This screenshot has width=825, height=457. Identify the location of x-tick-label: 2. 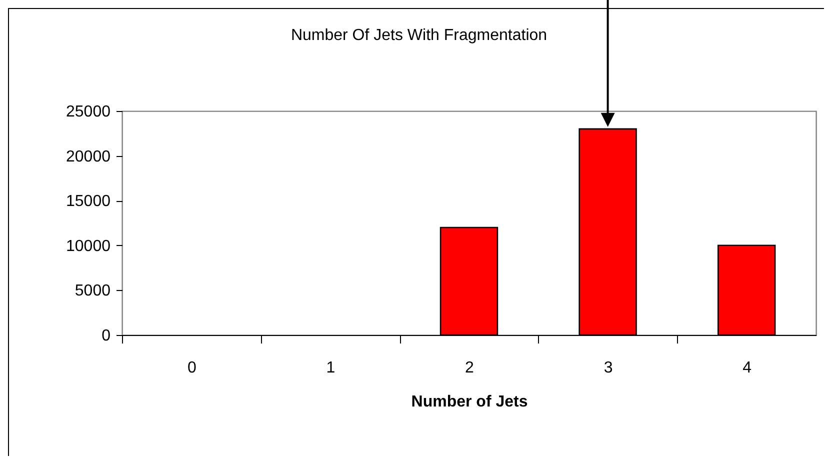
(469, 368).